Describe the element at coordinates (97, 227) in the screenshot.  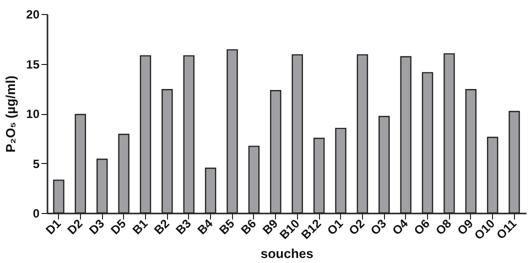
I see `x-tick-label: D3` at that location.